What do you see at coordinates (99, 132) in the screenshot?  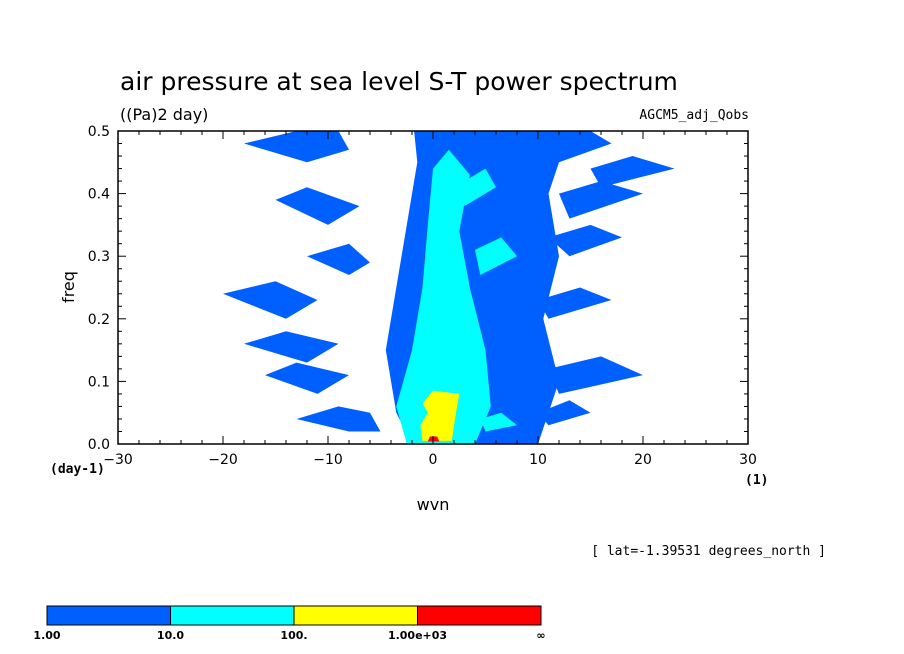 I see `y-tick-label: 0.5` at bounding box center [99, 132].